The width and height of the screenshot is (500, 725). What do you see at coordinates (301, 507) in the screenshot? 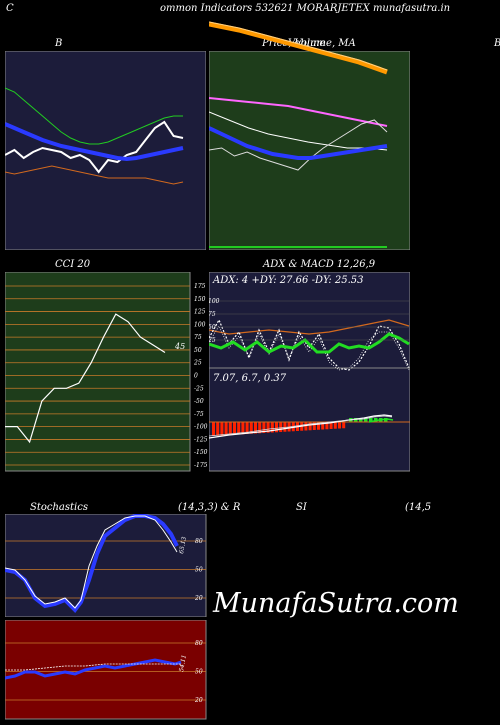
I see `rsi-title: SI` at bounding box center [301, 507].